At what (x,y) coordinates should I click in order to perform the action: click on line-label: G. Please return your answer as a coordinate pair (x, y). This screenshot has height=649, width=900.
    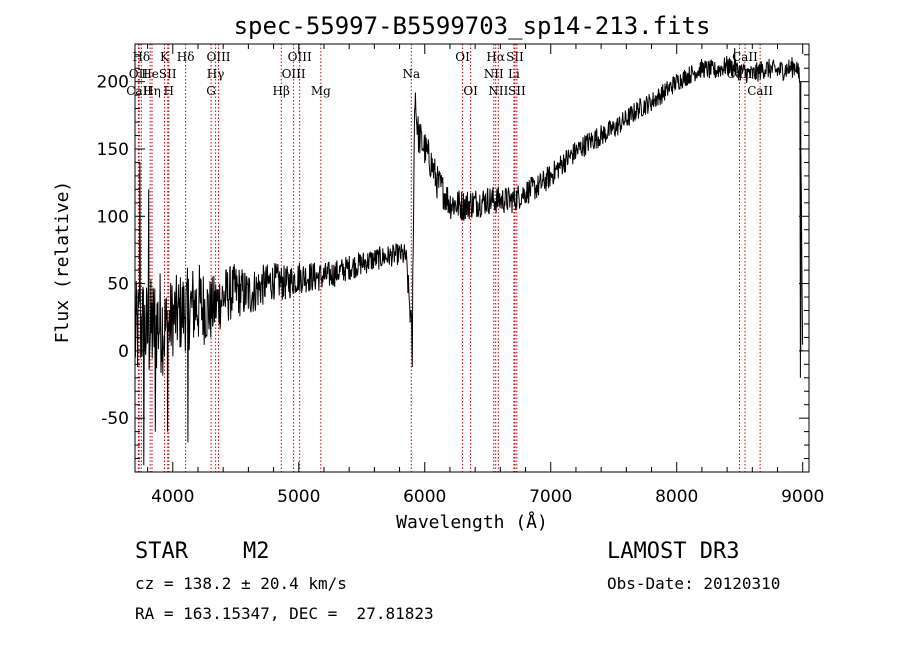
    Looking at the image, I should click on (211, 91).